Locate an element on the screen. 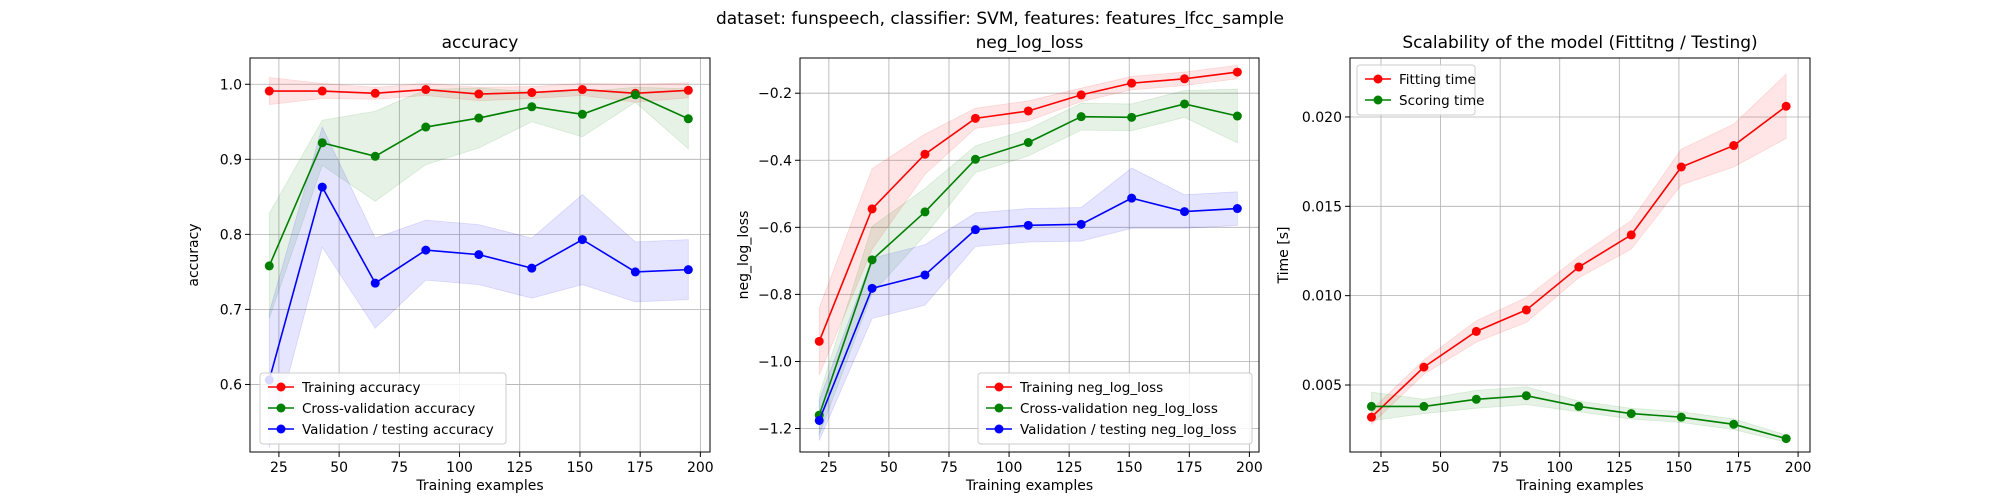 The height and width of the screenshot is (500, 2000). y-tick-label: 0.7 is located at coordinates (231, 310).